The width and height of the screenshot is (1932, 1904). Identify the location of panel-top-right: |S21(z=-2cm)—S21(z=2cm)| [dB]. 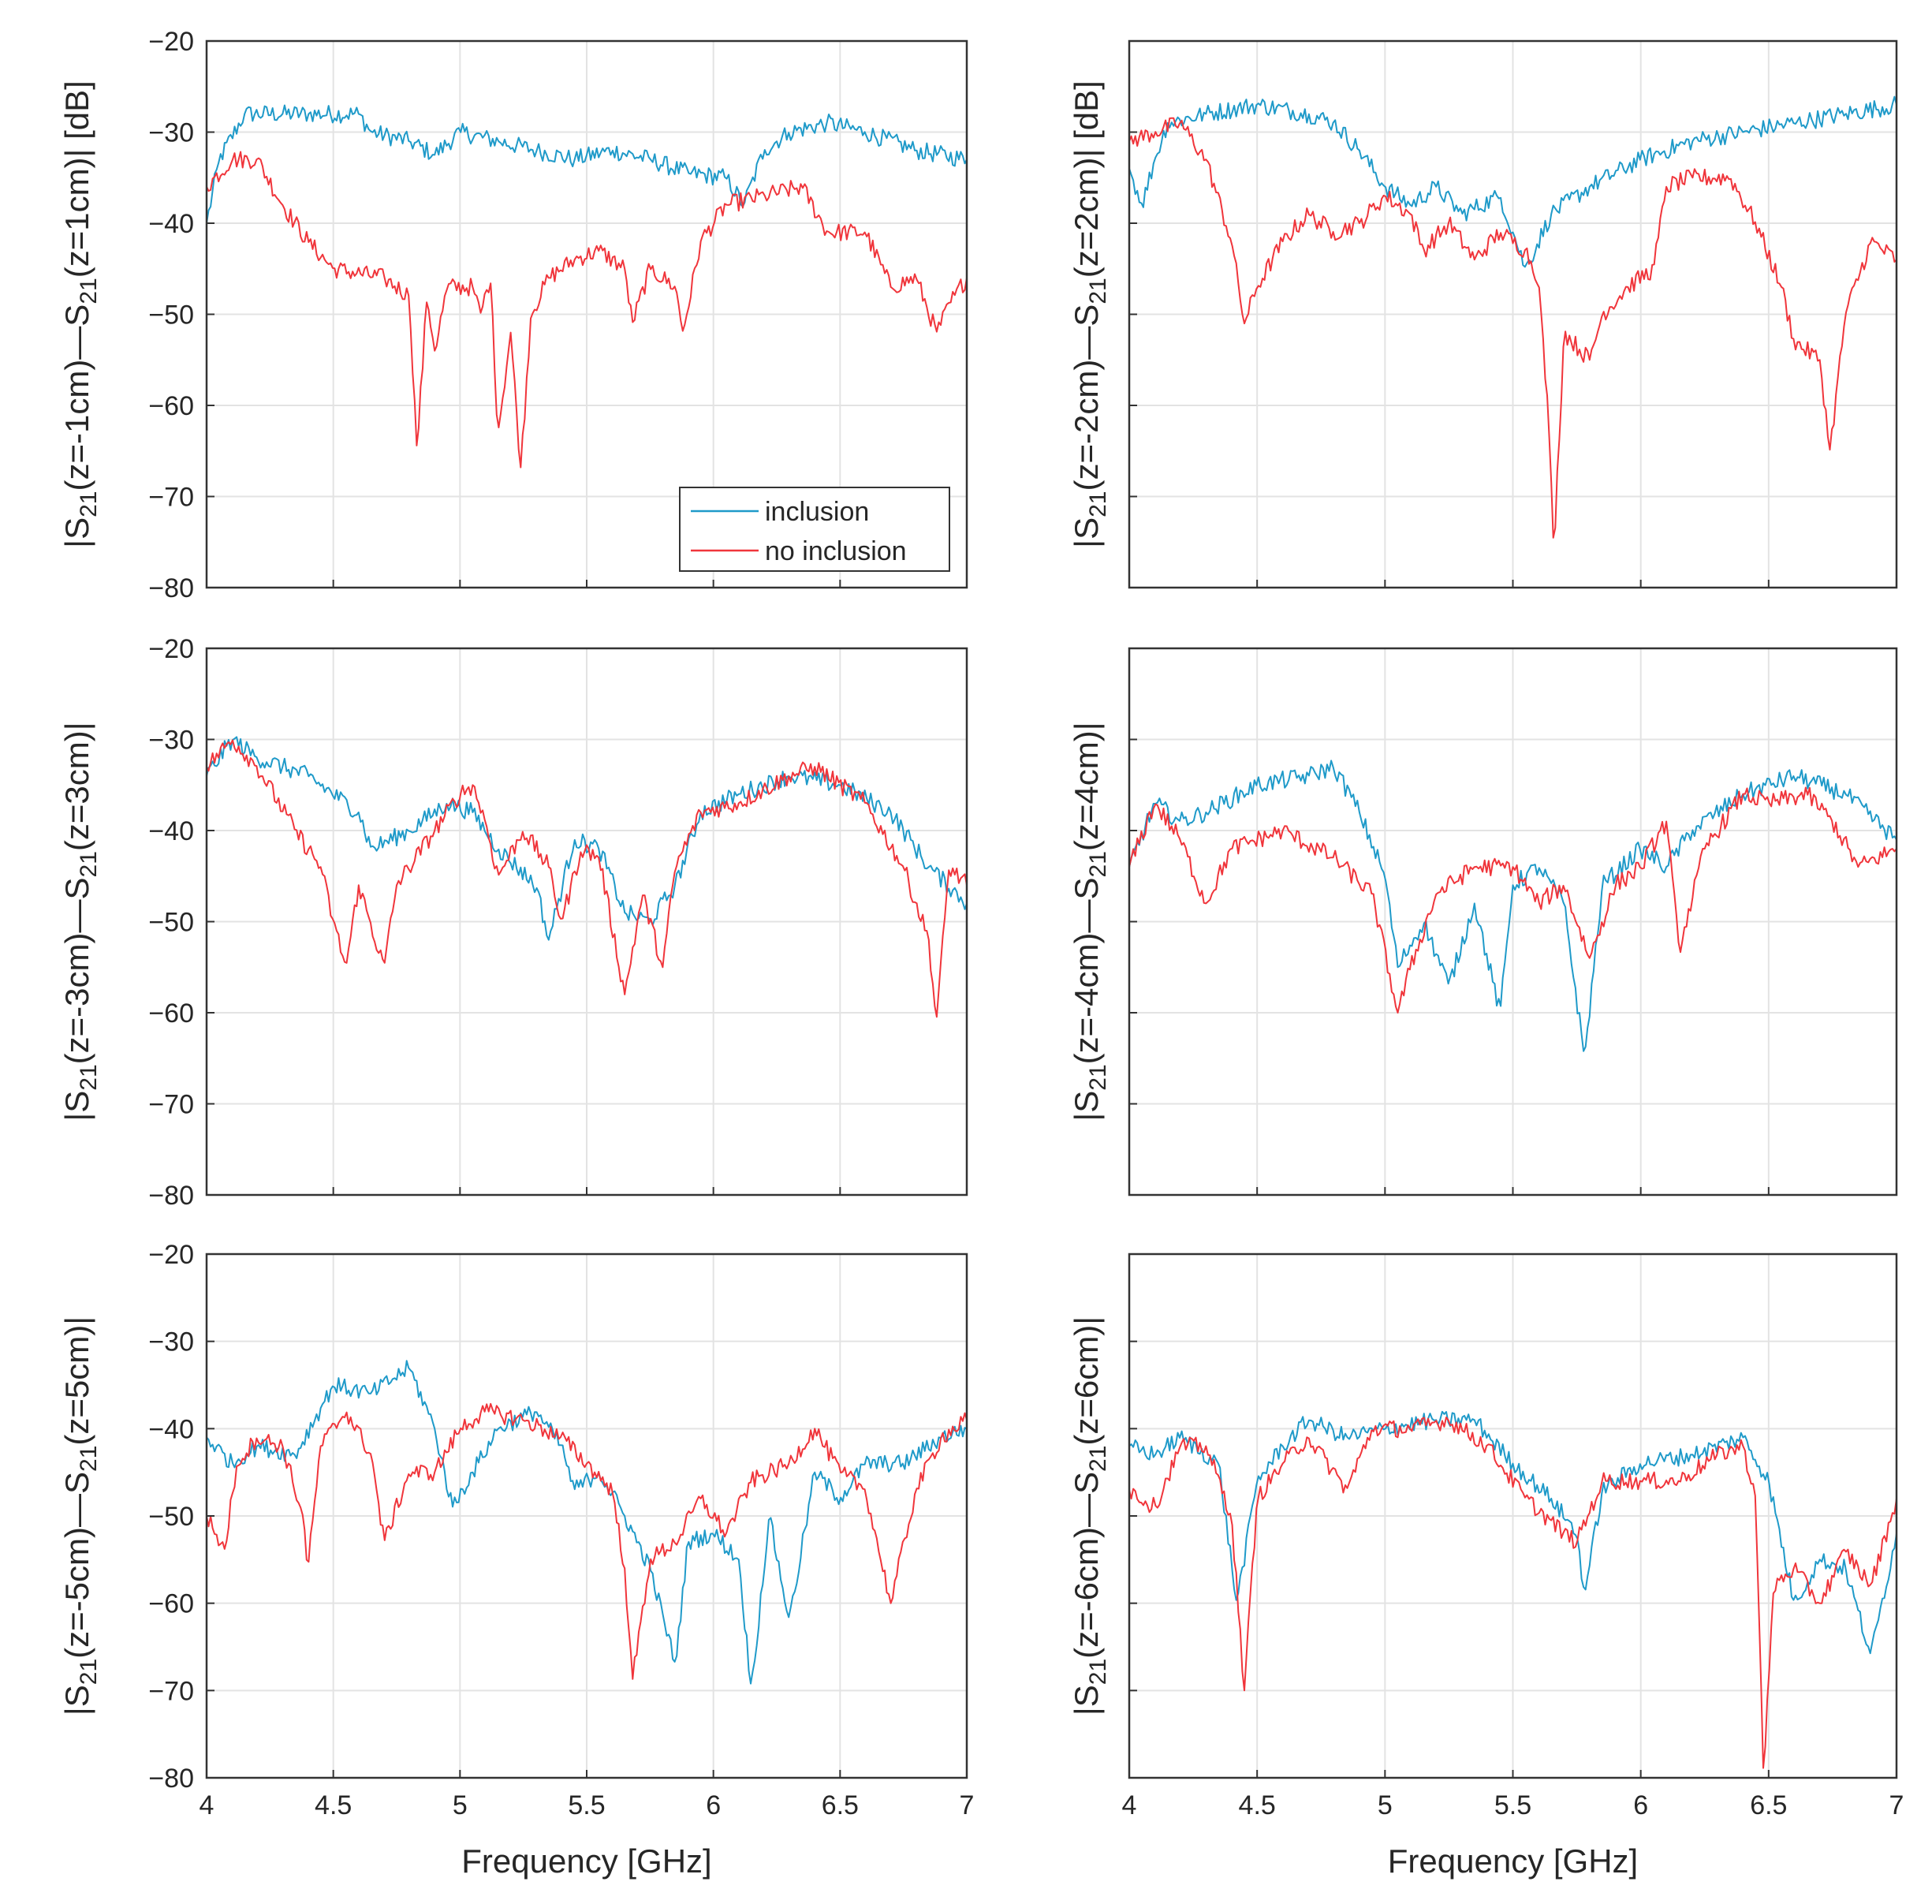
(1483, 314).